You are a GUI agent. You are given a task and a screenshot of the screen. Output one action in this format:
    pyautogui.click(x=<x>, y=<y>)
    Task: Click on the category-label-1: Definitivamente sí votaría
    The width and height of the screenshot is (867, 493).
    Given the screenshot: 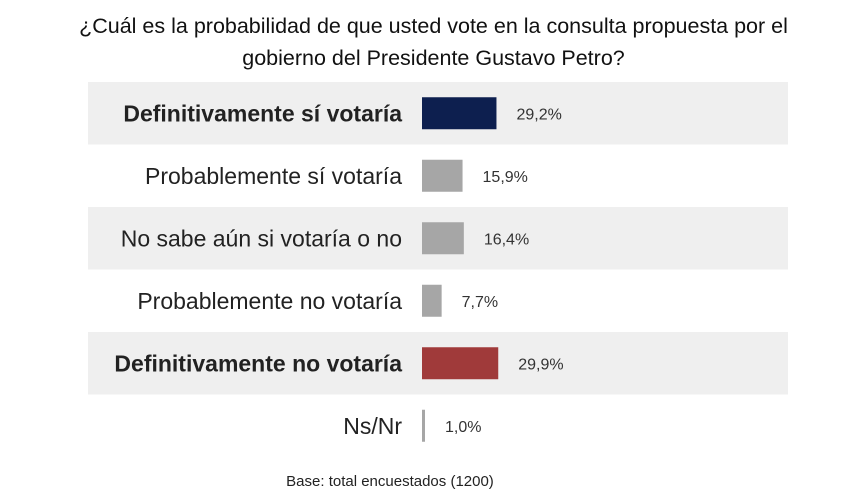 What is the action you would take?
    pyautogui.click(x=262, y=113)
    